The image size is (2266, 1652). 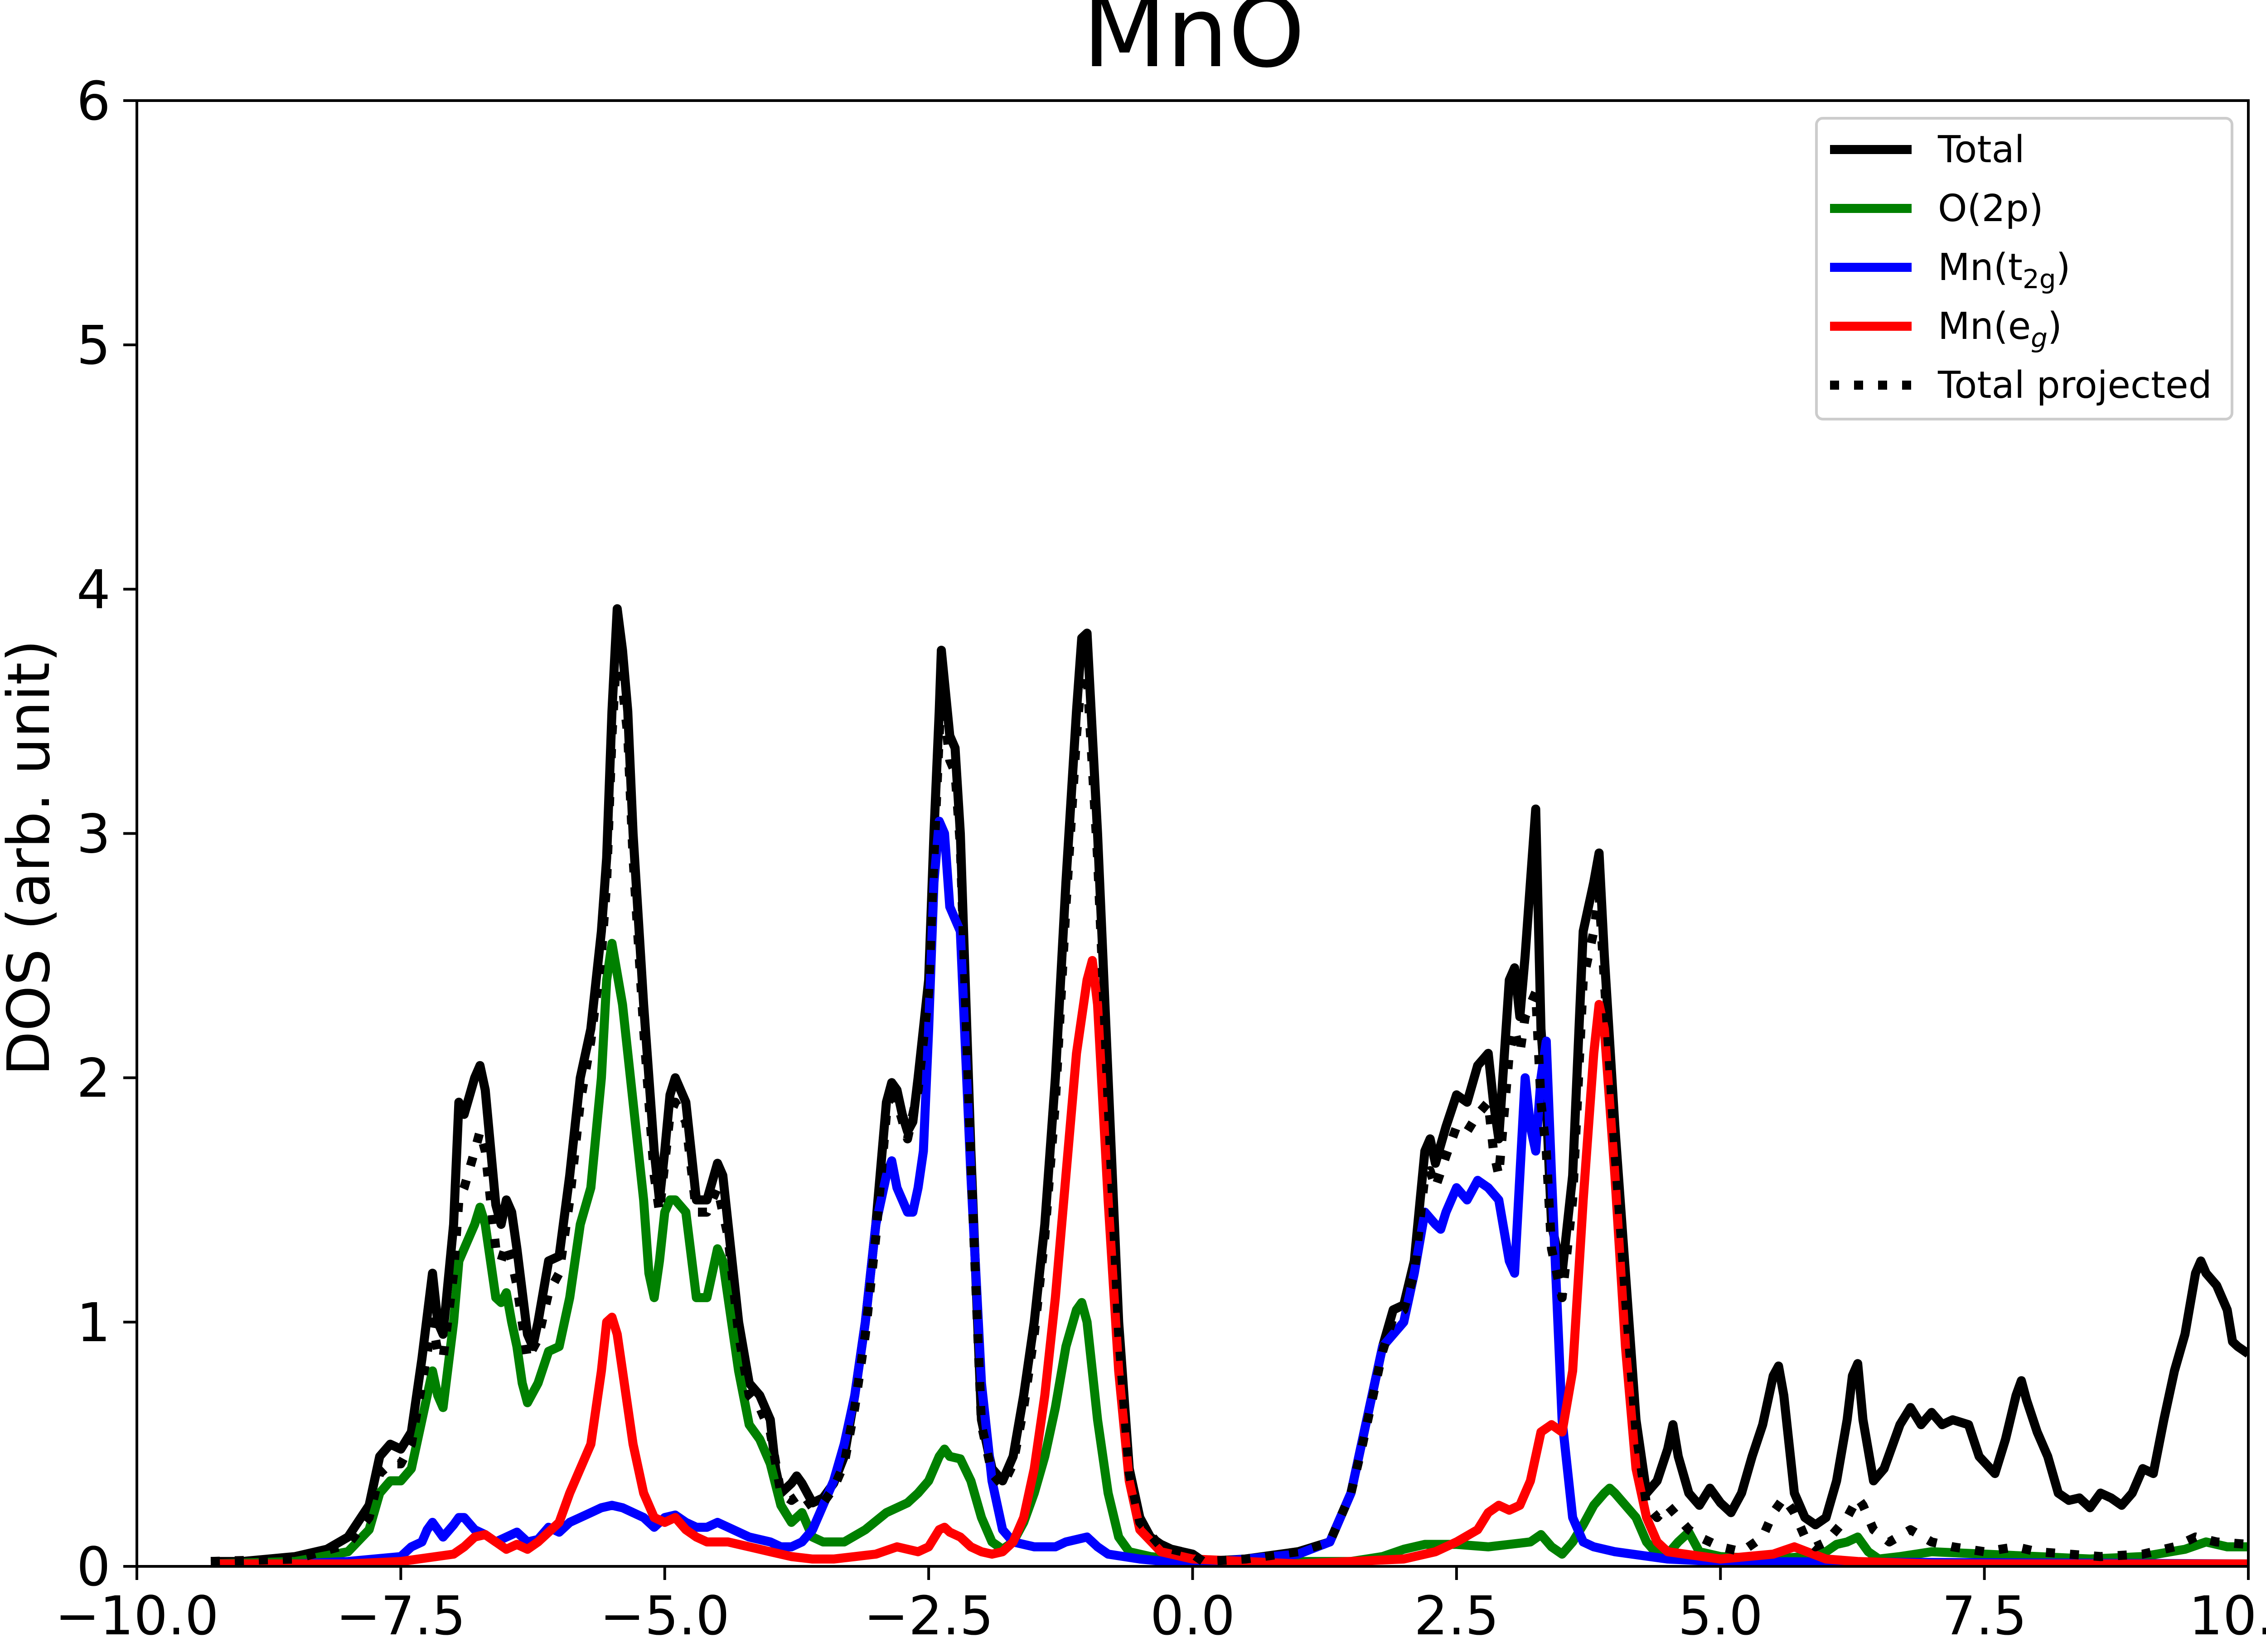 What do you see at coordinates (94, 589) in the screenshot?
I see `y-tick-label: 4` at bounding box center [94, 589].